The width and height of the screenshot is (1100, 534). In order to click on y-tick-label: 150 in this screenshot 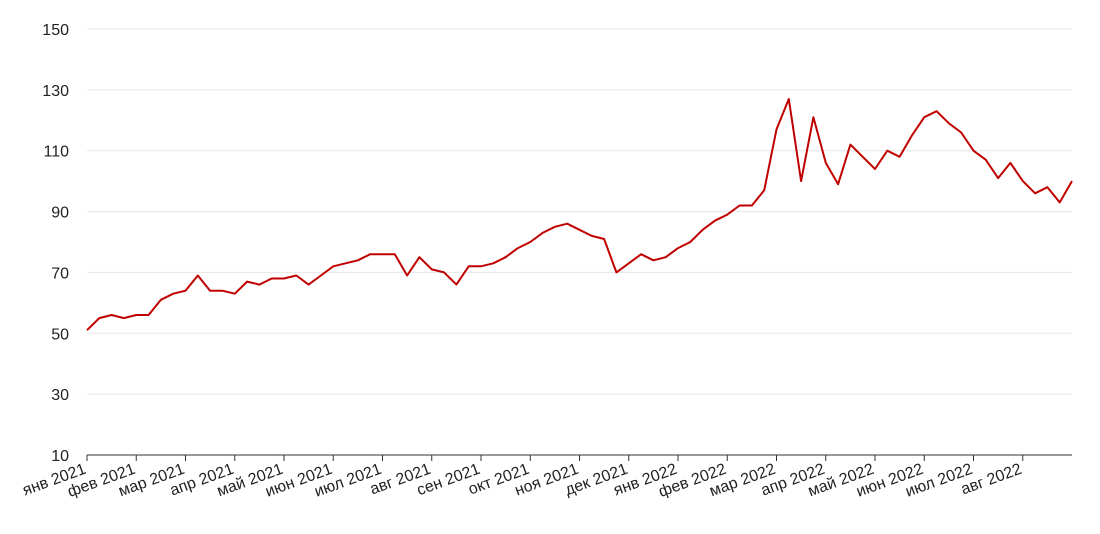, I will do `click(55, 30)`.